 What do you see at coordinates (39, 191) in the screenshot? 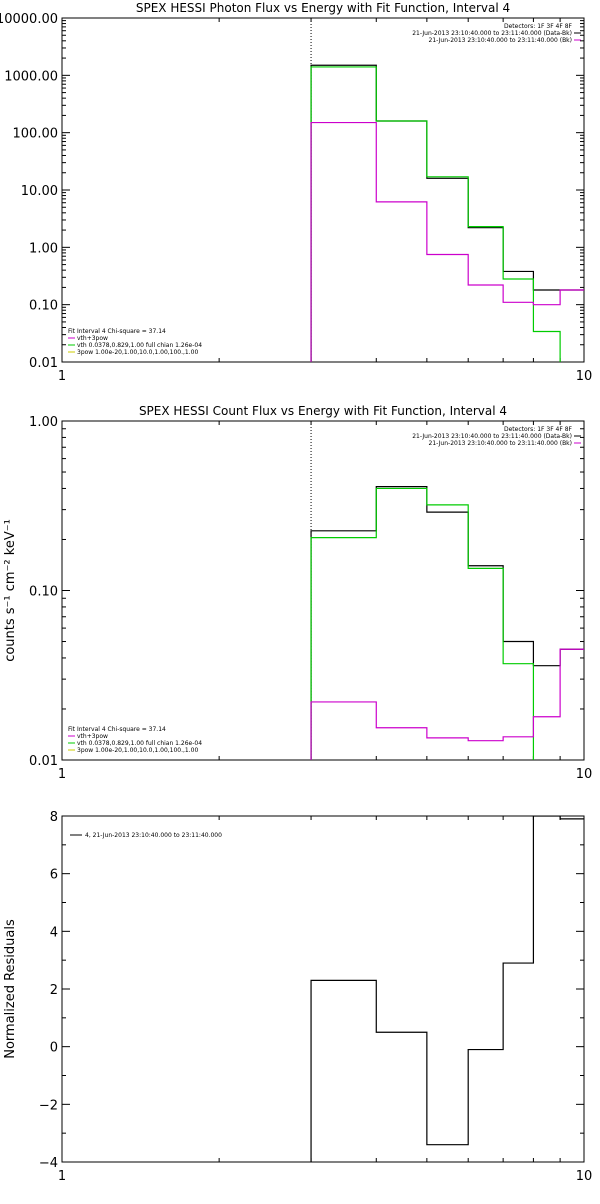
I see `y-tick-label: 10.00` at bounding box center [39, 191].